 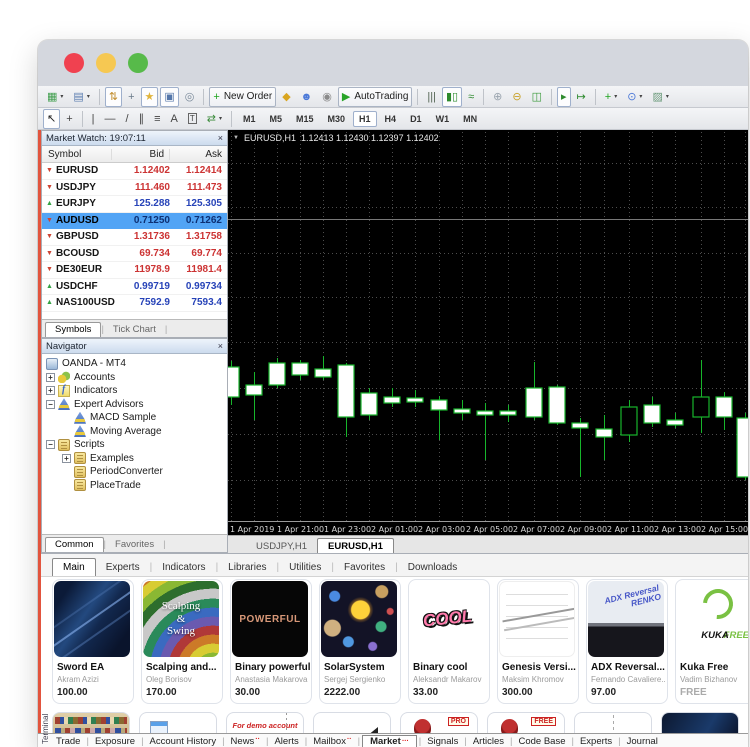 I want to click on terminal-tab-exposure: Exposure, so click(x=115, y=741).